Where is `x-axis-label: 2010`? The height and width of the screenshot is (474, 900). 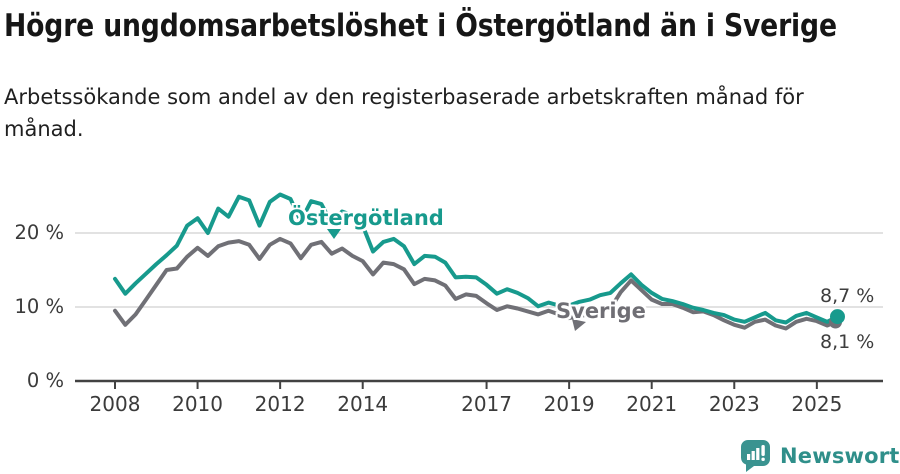
x-axis-label: 2010 is located at coordinates (198, 404).